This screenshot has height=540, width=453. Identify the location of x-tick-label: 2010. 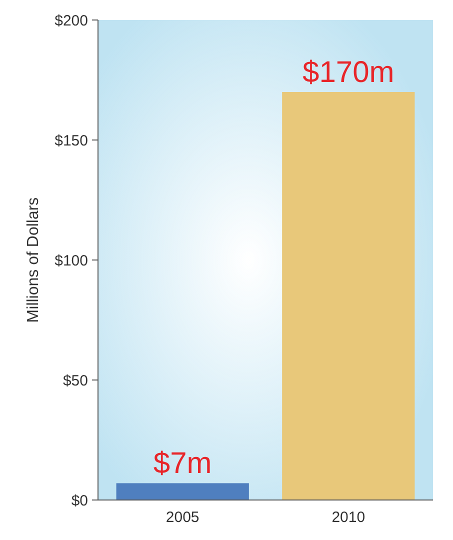
(349, 517).